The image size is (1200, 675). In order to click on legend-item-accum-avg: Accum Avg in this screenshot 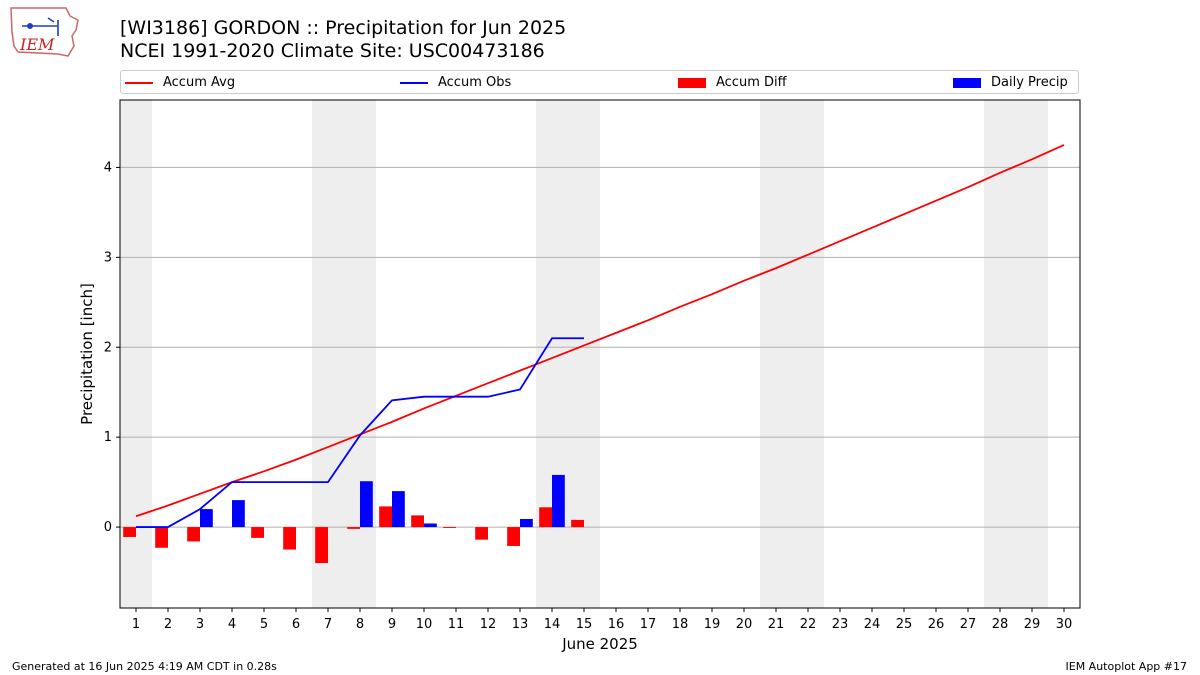, I will do `click(180, 82)`.